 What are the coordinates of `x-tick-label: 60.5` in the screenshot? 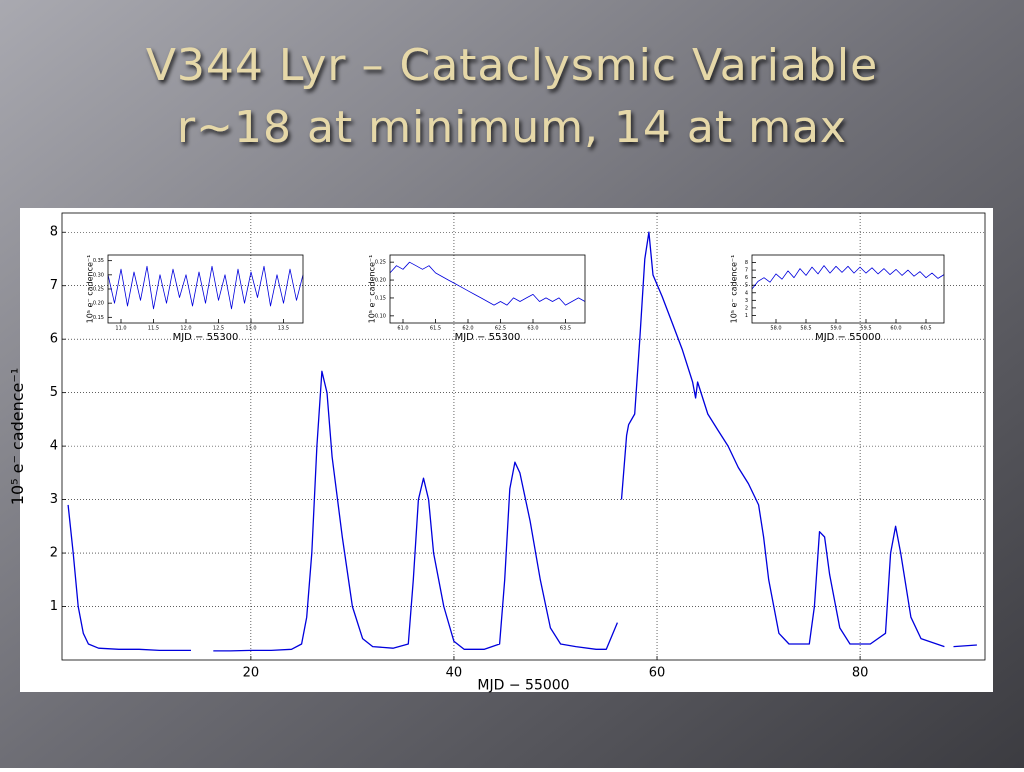 It's located at (925, 329).